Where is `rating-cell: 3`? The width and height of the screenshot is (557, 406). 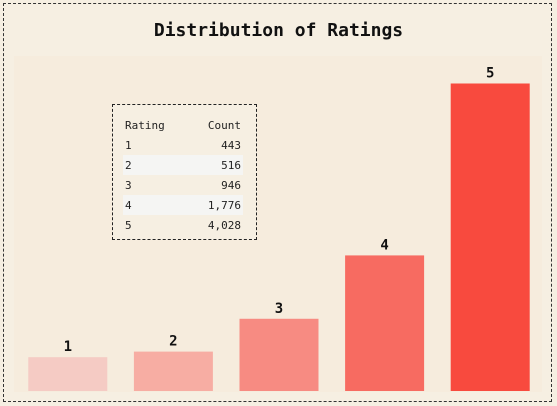
rating-cell: 3 is located at coordinates (128, 185).